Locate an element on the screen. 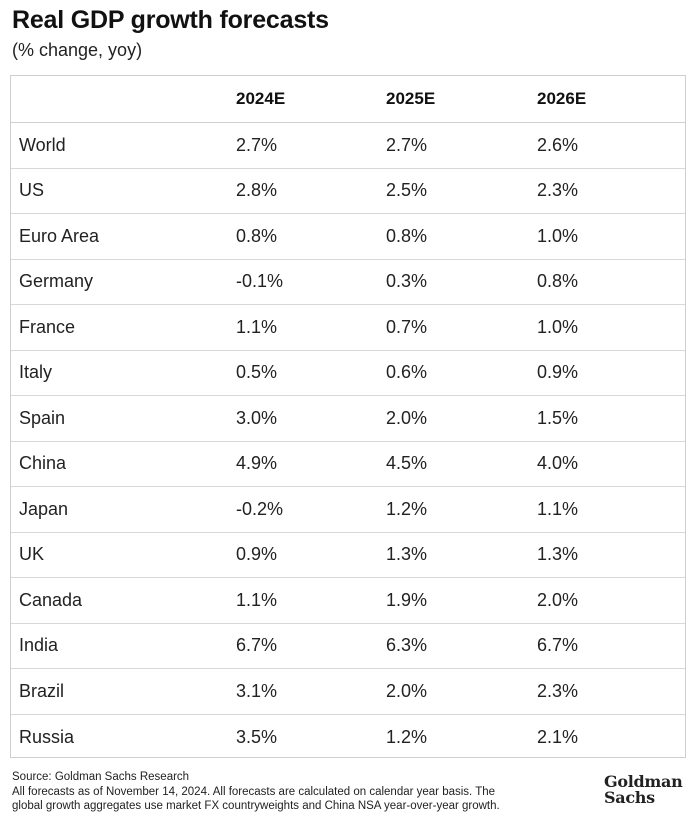  value-2025e-cell: 0.7% is located at coordinates (407, 326).